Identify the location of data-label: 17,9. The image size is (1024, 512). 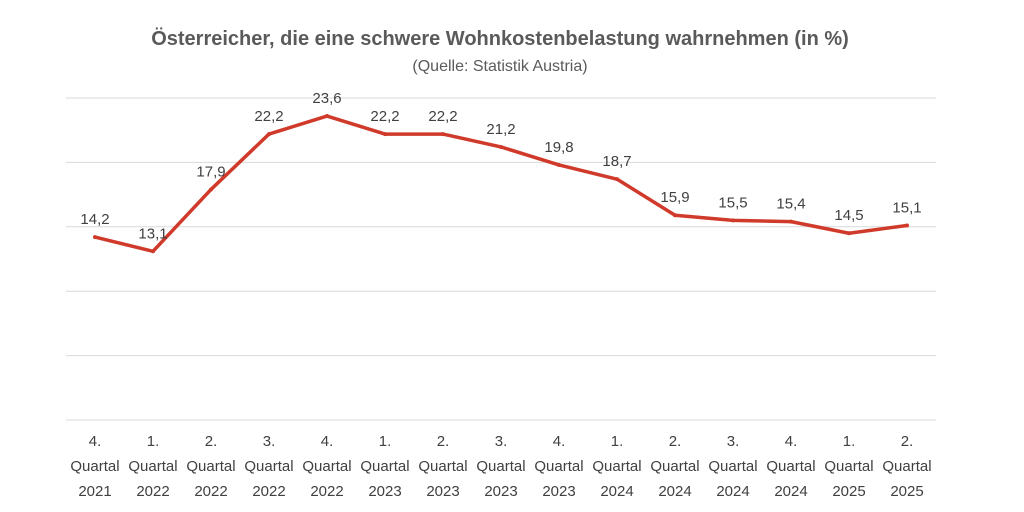
(210, 171).